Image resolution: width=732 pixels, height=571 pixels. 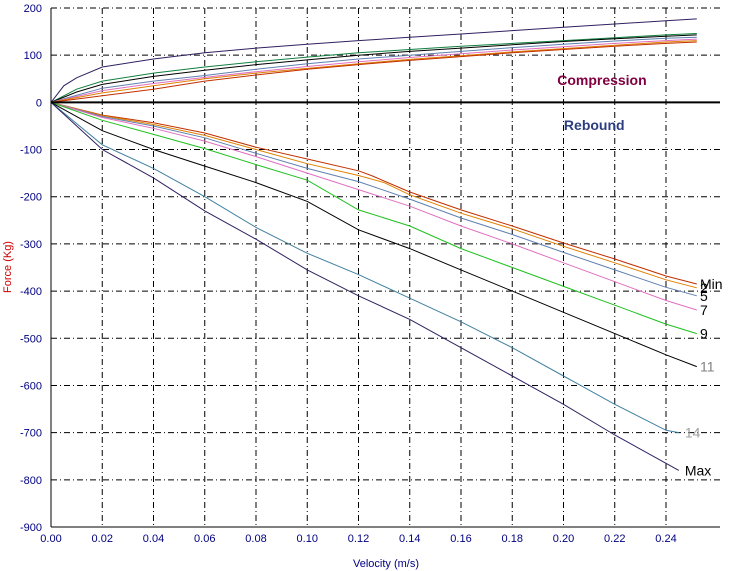 I want to click on series-label-2: 2, so click(x=704, y=288).